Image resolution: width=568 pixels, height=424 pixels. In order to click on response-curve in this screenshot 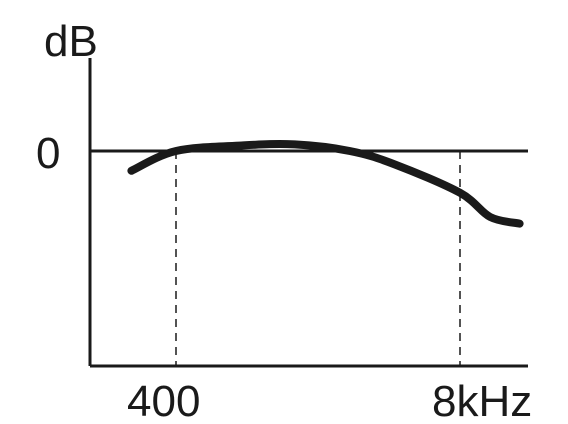, I will do `click(325, 184)`.